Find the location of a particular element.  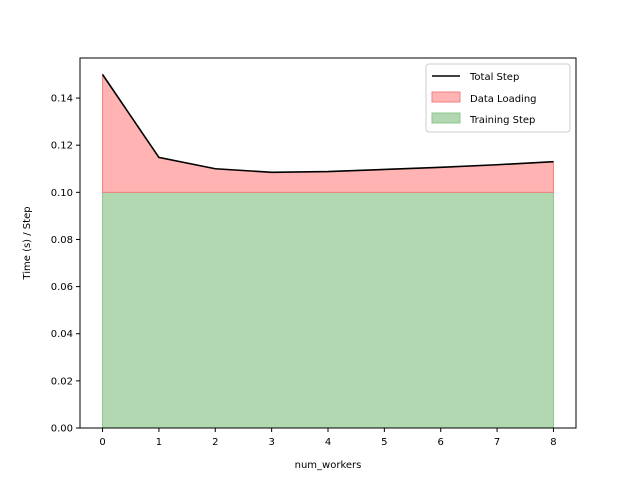

legend: Total Step Data Loading Training Step is located at coordinates (498, 98).